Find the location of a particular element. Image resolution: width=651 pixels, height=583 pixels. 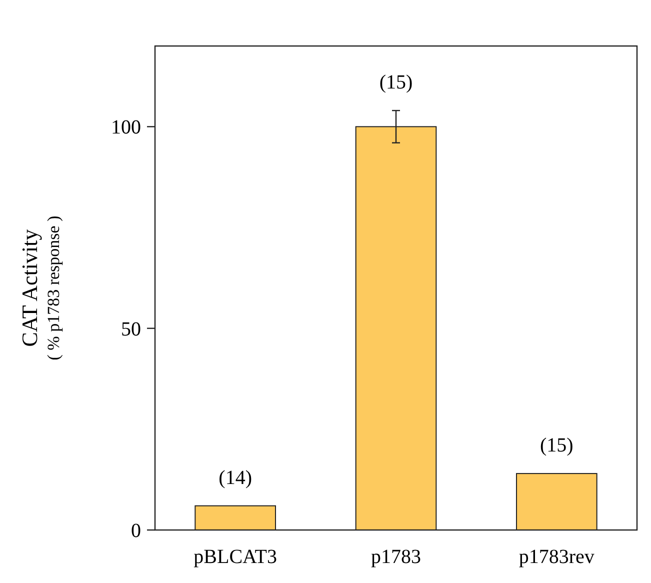

y-tick-label: 100 is located at coordinates (126, 127).